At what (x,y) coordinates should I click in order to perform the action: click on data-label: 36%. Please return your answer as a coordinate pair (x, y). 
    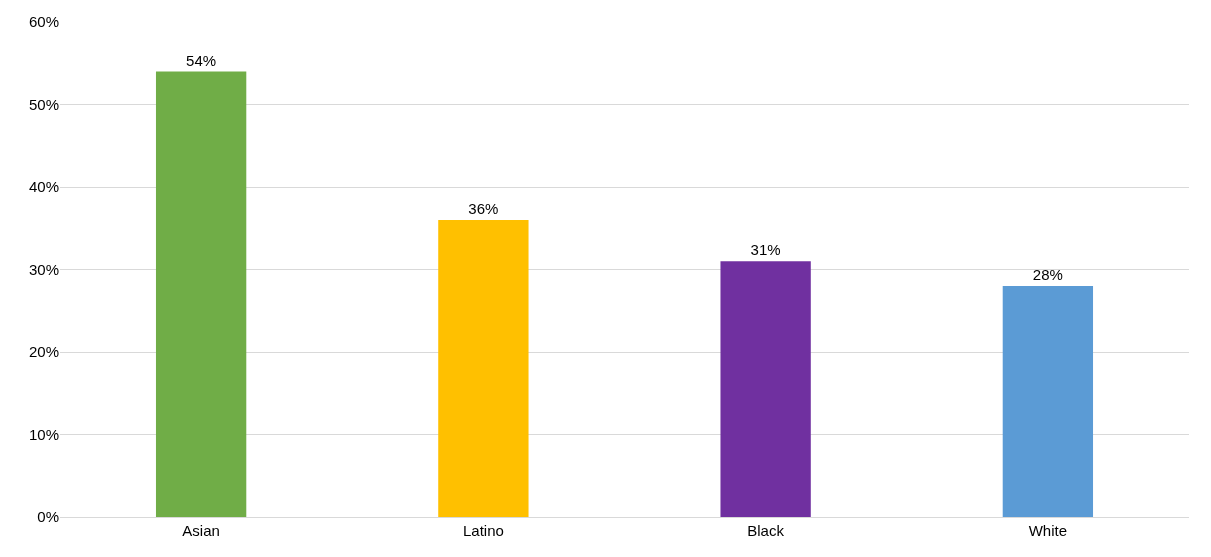
    Looking at the image, I should click on (483, 208).